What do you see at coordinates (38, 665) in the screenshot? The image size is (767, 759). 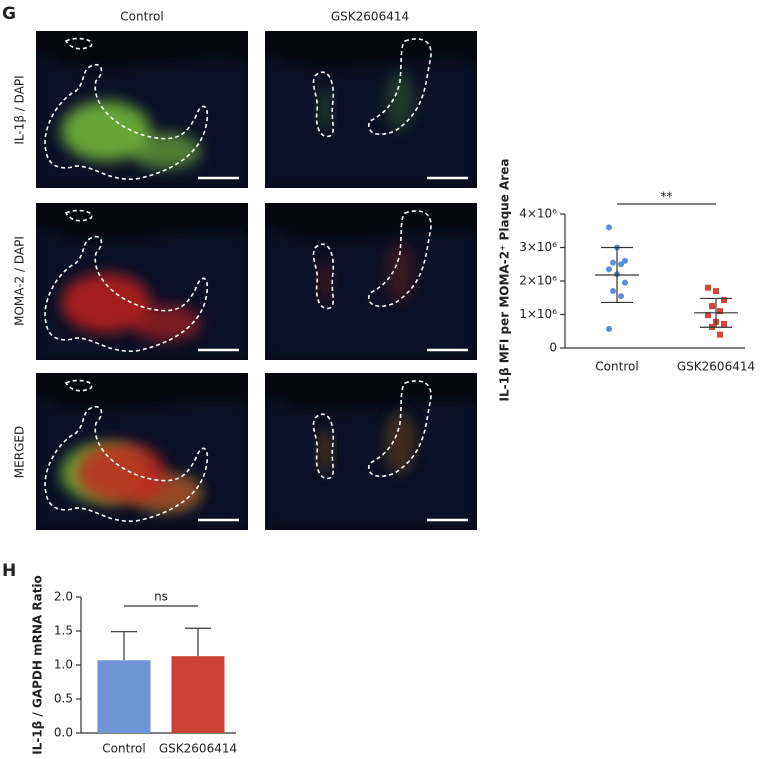 I see `y-axis-label: IL-1β / GAPDH mRNA Ratio` at bounding box center [38, 665].